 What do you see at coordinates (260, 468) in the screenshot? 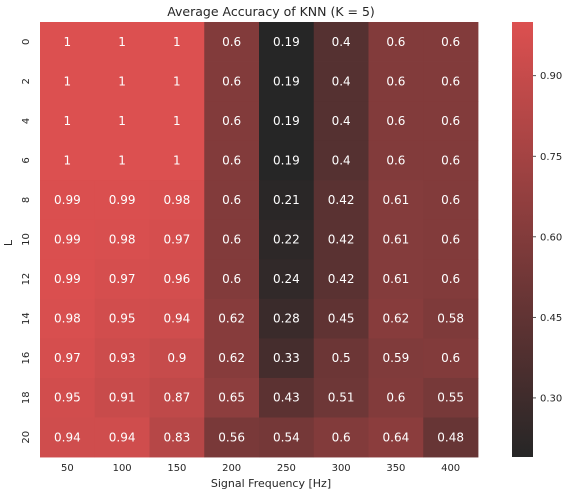
I see `x-tick-labels: 50 100 150 200 250 300 350 400` at bounding box center [260, 468].